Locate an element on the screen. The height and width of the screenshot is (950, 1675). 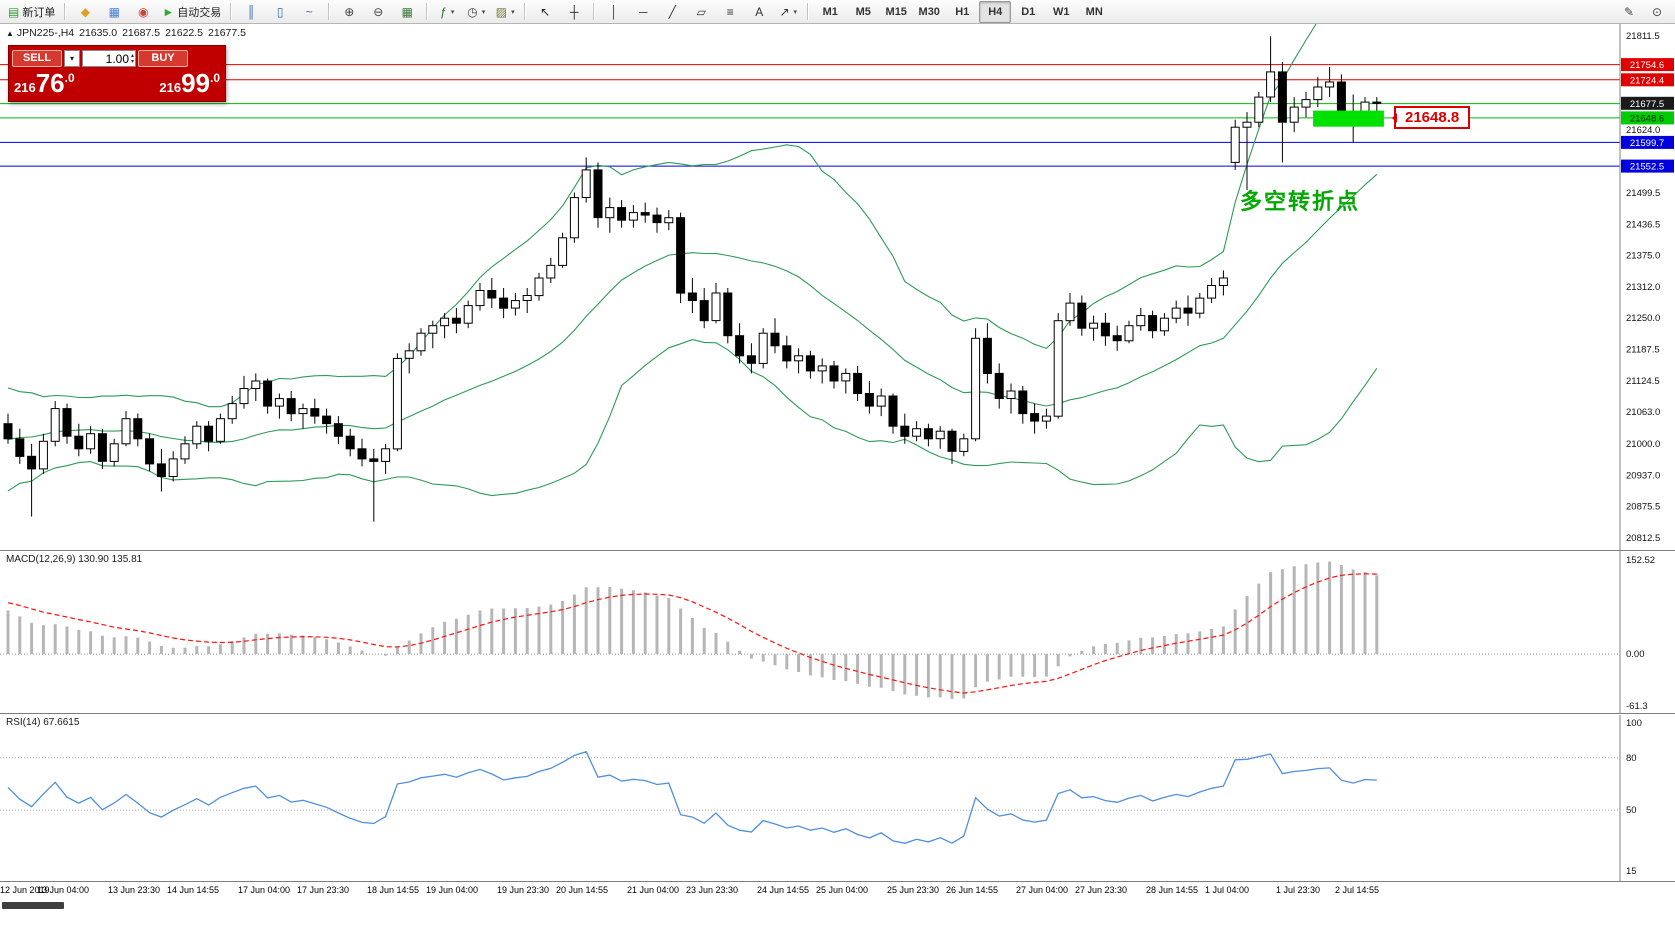
horizontal-scrollbar-thumb is located at coordinates (33, 905).